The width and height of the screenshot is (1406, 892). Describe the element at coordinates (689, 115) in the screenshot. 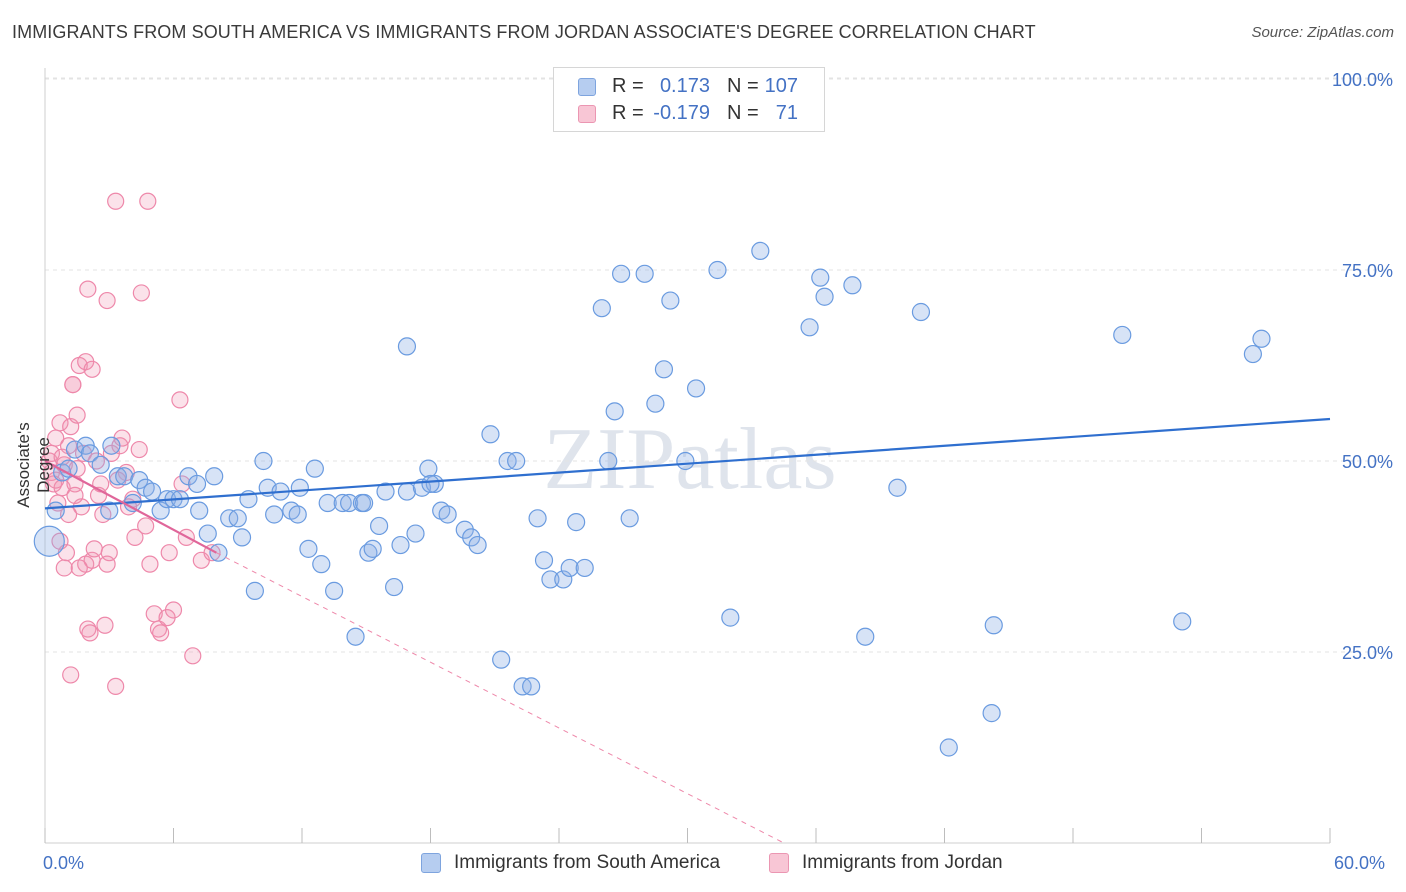

I see `legend-row-jordan: R = -0.179 N = 71` at that location.